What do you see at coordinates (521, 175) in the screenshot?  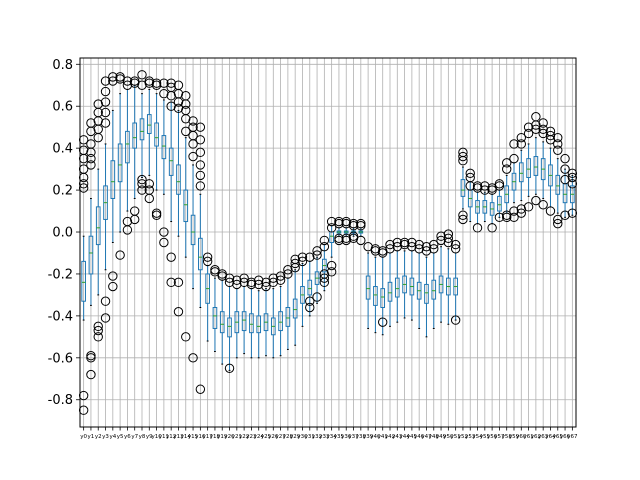 I see `box-y60` at bounding box center [521, 175].